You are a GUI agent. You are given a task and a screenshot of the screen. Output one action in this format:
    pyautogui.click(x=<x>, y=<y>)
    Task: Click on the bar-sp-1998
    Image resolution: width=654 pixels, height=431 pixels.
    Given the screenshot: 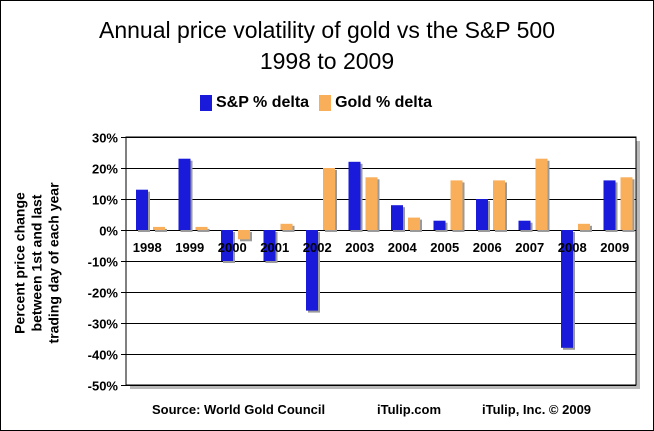 What is the action you would take?
    pyautogui.click(x=142, y=209)
    